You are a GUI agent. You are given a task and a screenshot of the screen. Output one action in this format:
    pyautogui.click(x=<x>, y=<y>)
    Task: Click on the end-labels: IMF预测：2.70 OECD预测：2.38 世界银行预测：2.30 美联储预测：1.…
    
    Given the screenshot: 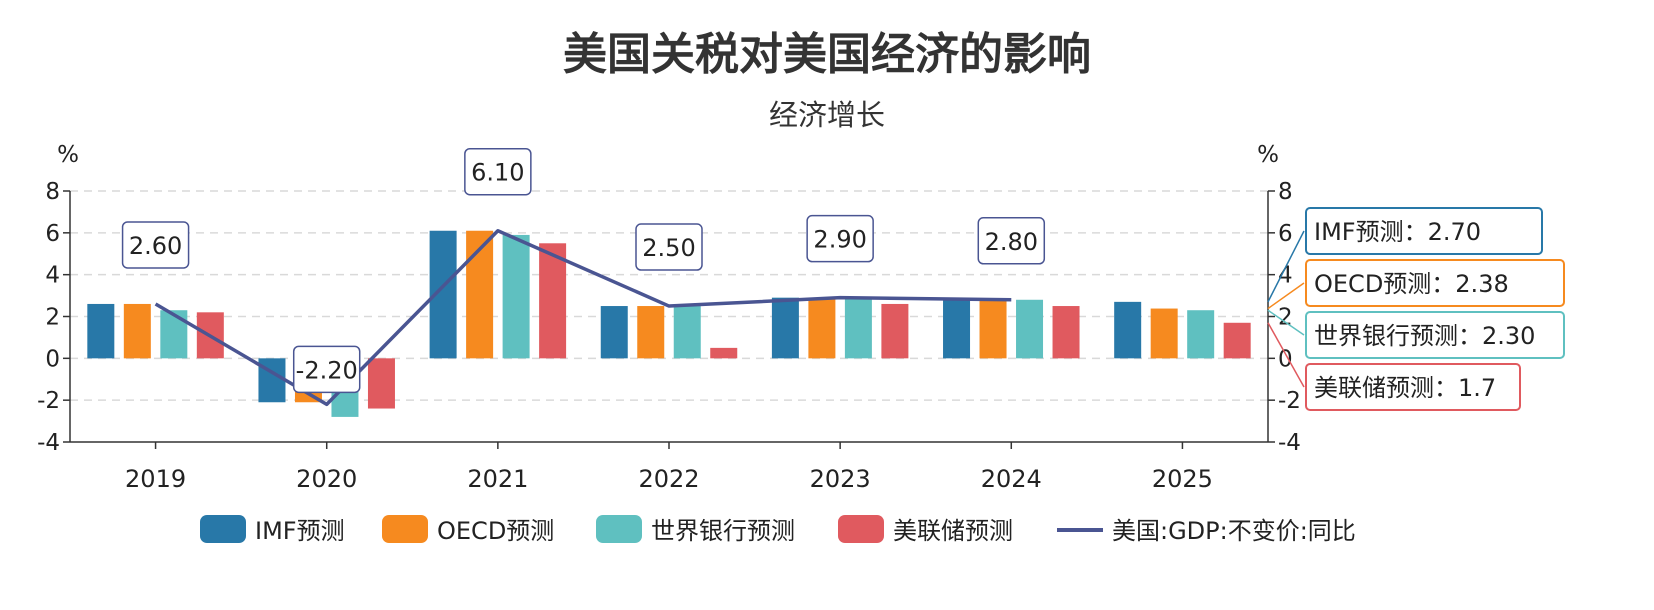 What is the action you would take?
    pyautogui.click(x=1416, y=309)
    